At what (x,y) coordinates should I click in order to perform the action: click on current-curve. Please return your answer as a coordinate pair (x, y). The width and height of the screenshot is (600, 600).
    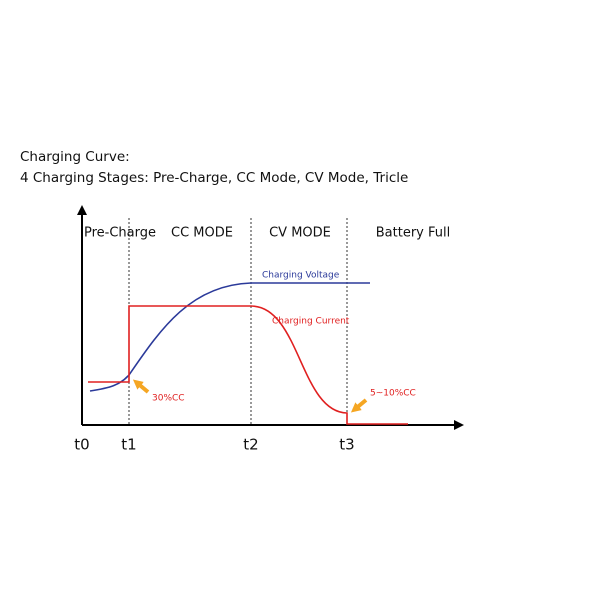
    Looking at the image, I should click on (248, 365).